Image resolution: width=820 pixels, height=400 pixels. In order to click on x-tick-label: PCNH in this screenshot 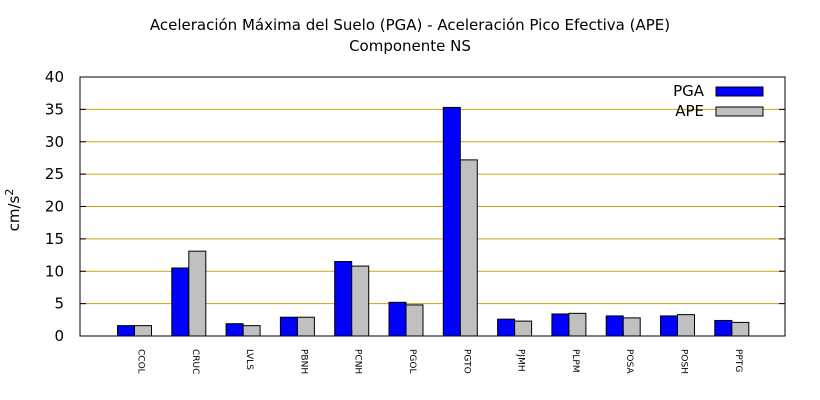, I will do `click(358, 361)`.